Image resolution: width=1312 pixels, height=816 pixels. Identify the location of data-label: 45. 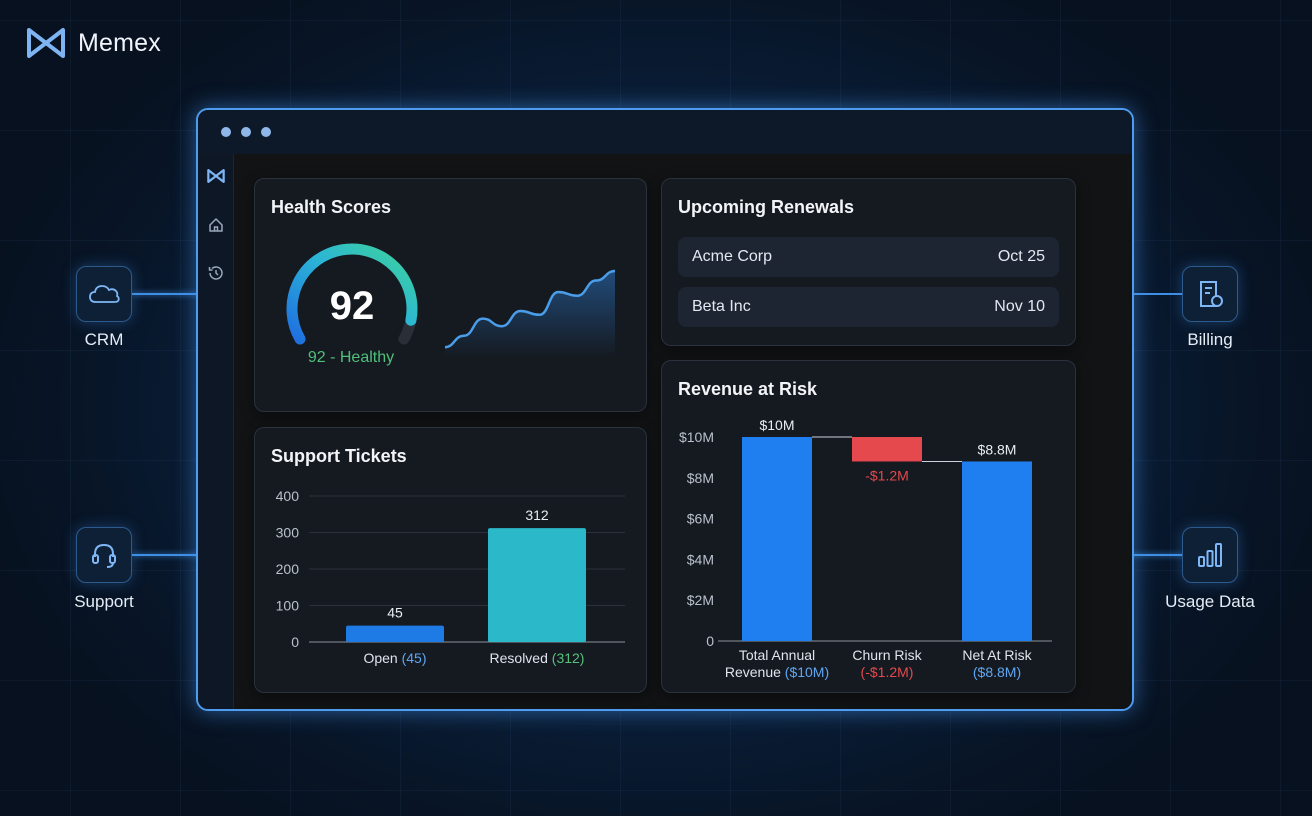
(395, 613).